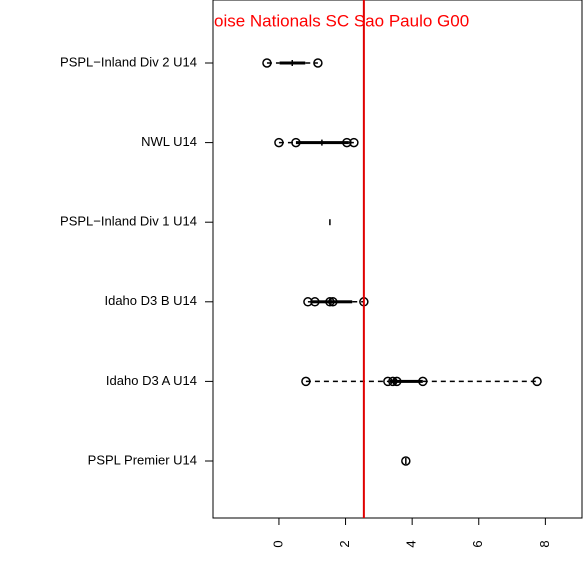 The width and height of the screenshot is (583, 562). Describe the element at coordinates (344, 543) in the screenshot. I see `x-tick-label: 2` at that location.